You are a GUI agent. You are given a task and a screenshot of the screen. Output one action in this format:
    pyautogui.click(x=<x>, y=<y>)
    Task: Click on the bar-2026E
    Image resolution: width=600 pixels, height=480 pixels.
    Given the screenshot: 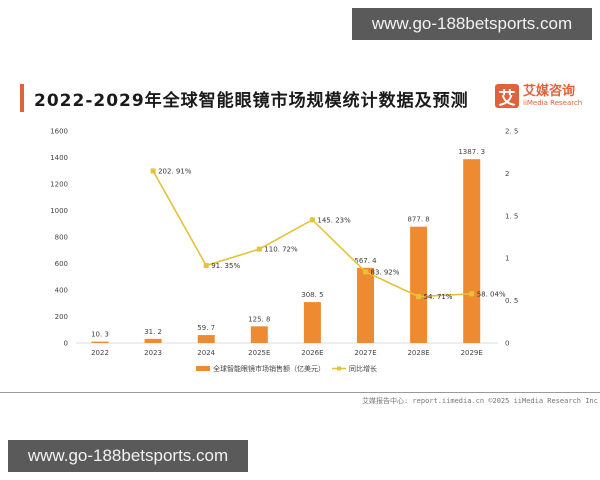 What is the action you would take?
    pyautogui.click(x=312, y=322)
    